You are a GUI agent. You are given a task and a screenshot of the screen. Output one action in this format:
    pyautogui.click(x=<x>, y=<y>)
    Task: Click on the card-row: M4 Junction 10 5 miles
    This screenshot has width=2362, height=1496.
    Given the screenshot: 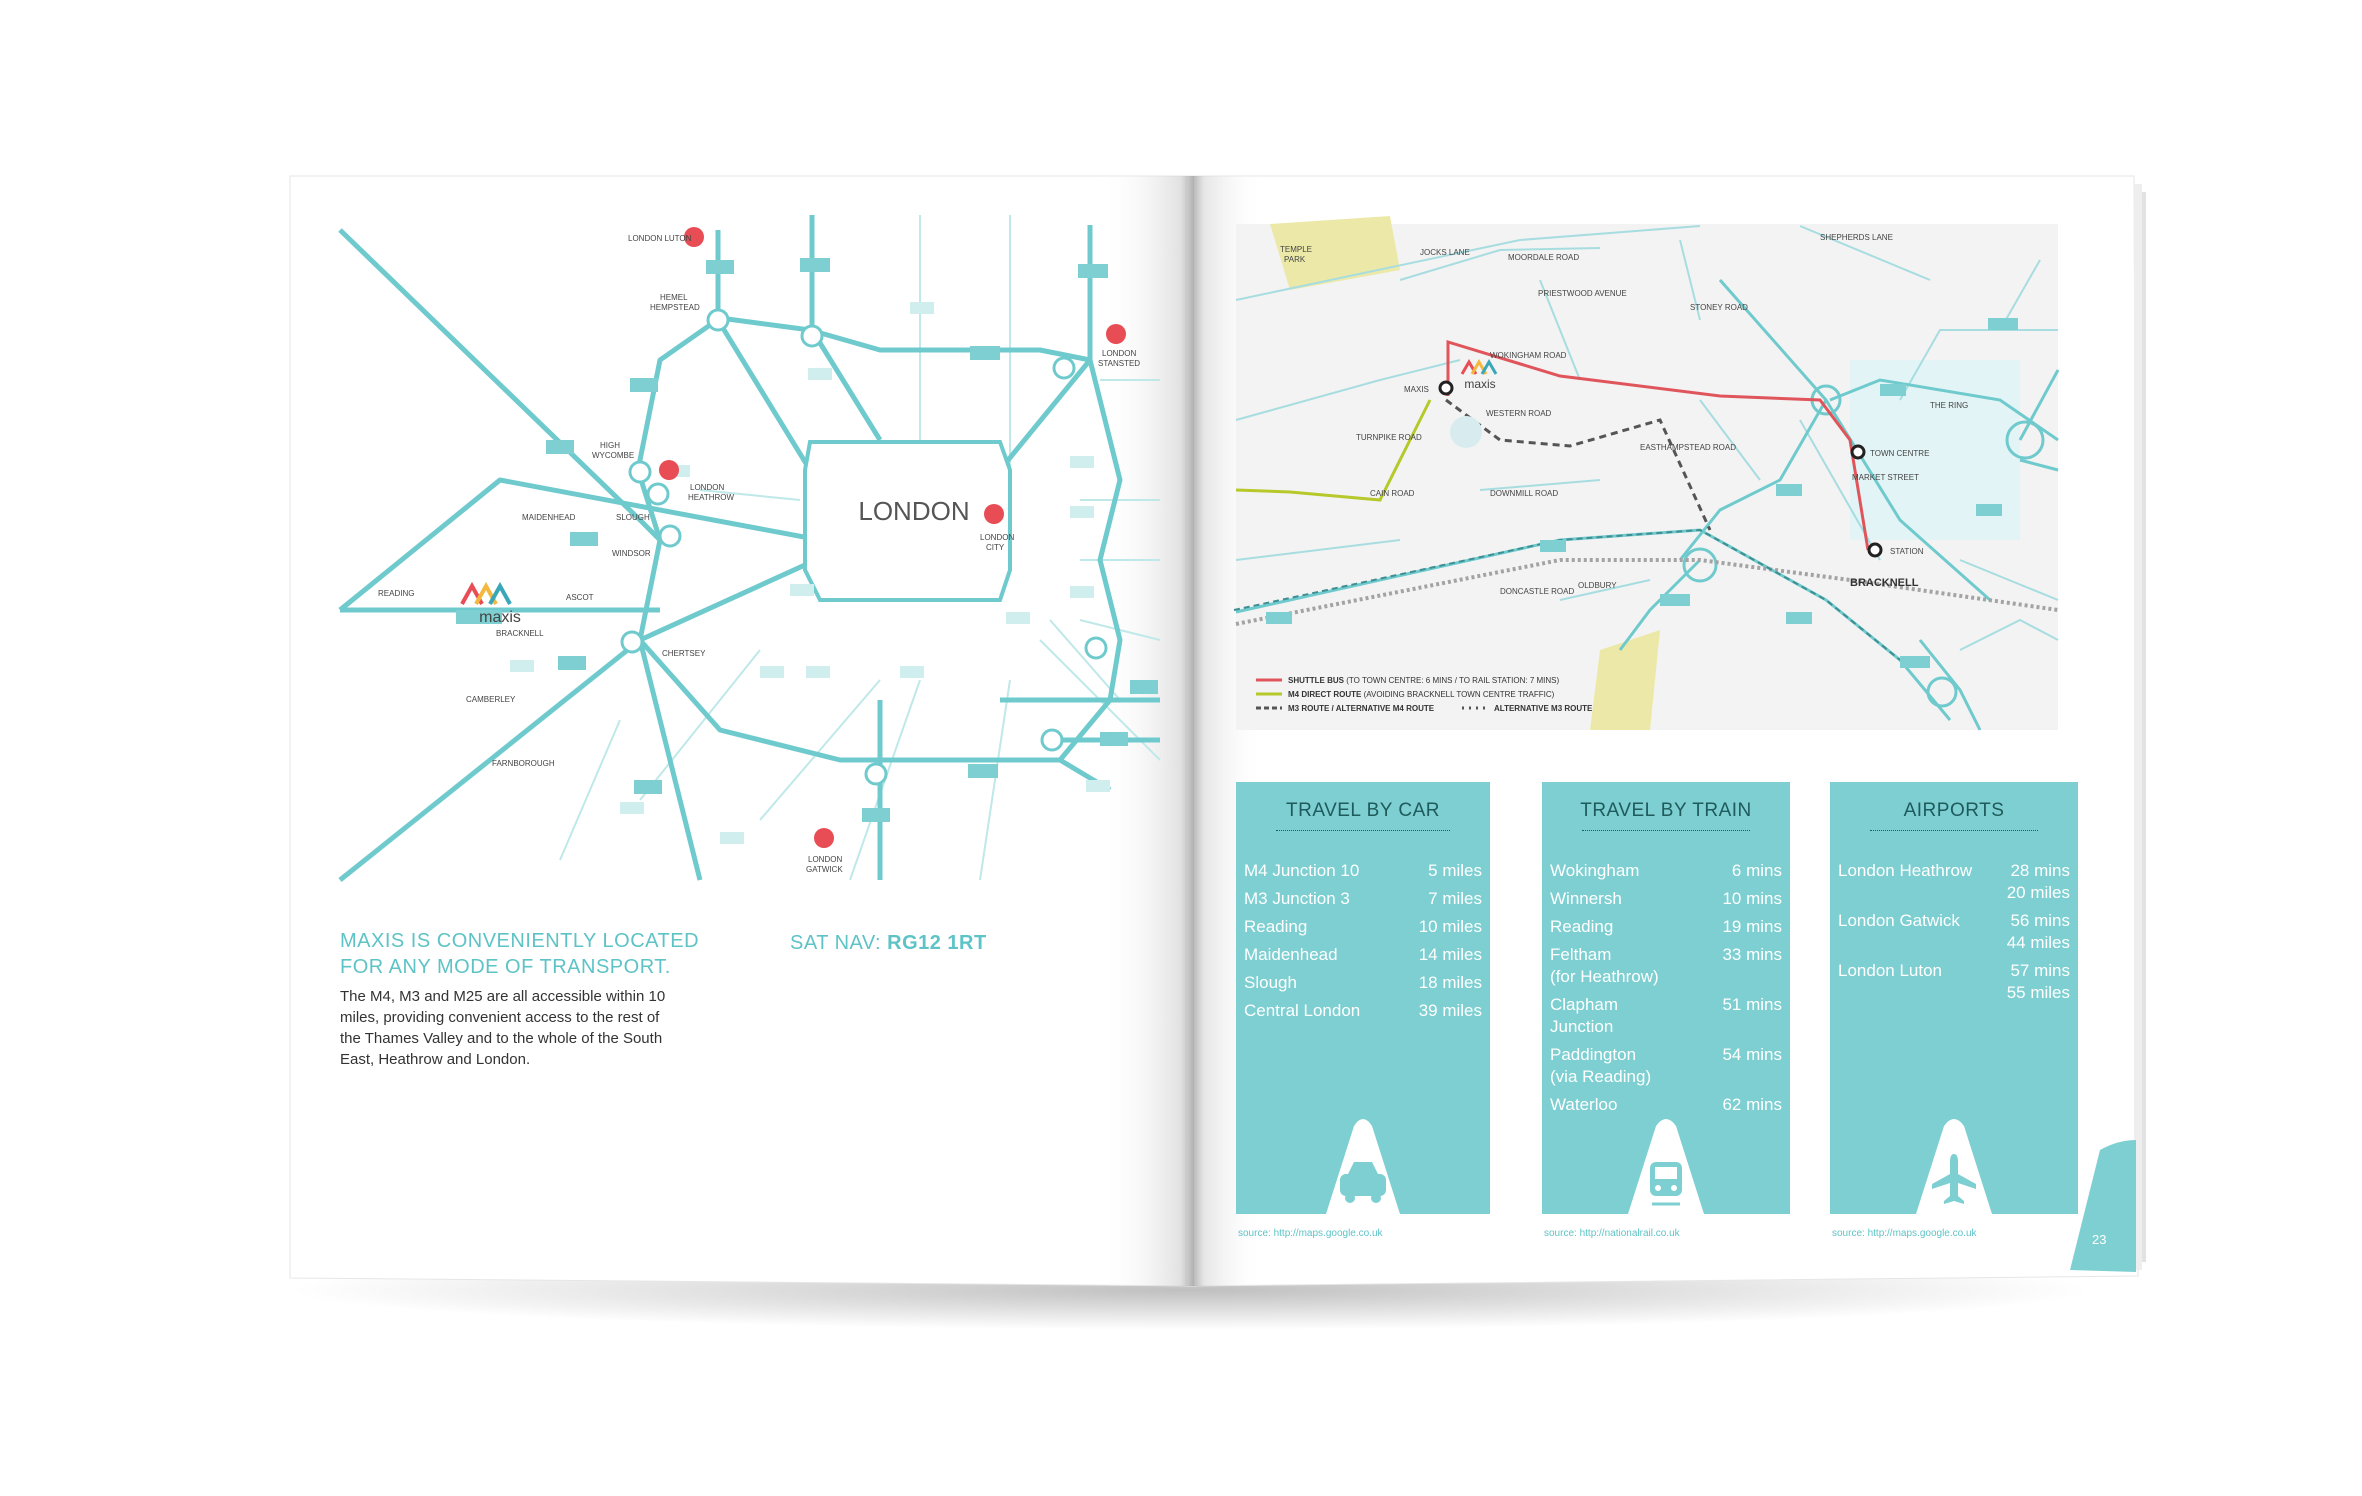 What is the action you would take?
    pyautogui.click(x=1363, y=871)
    